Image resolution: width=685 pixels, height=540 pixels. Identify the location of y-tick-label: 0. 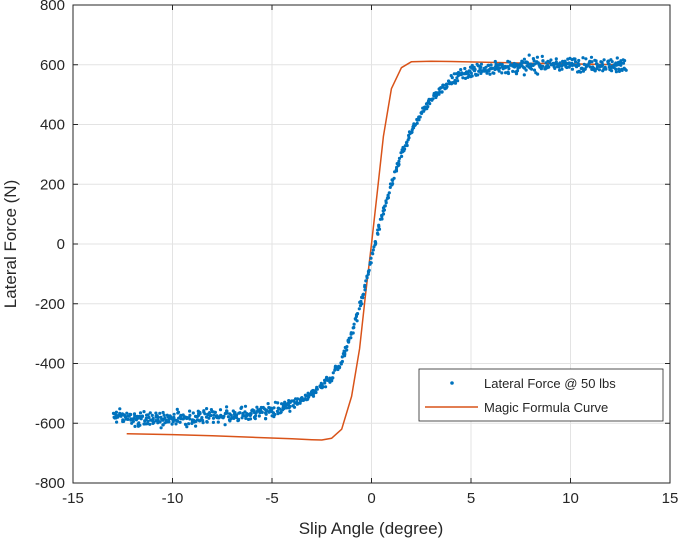
(61, 244).